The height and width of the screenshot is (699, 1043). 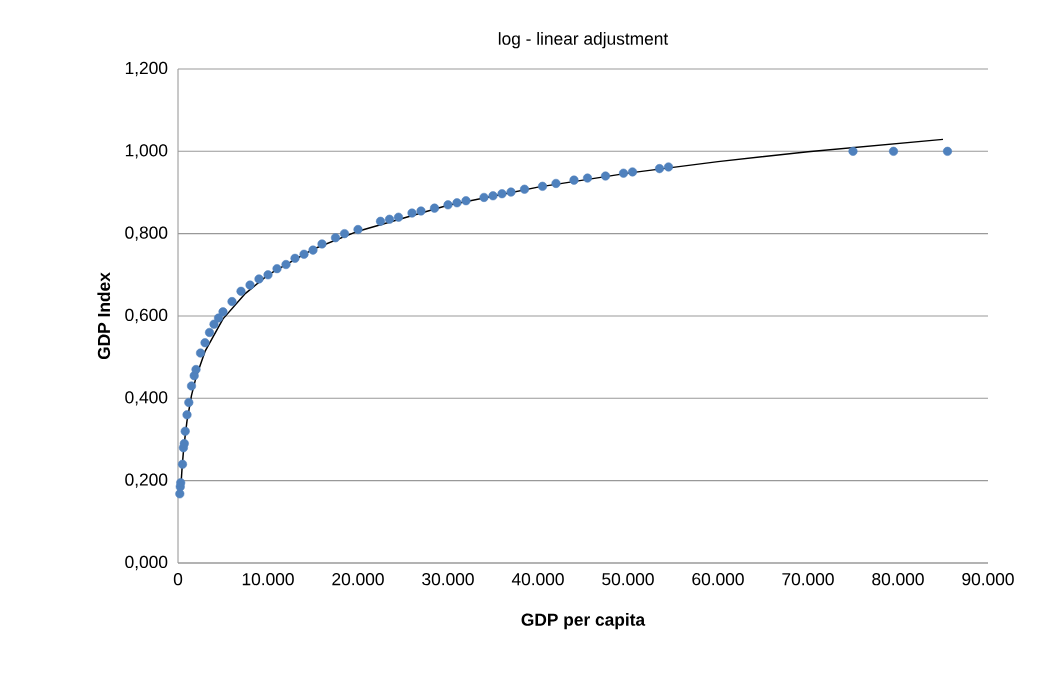 I want to click on x-tick-label: 60.000, so click(x=718, y=579).